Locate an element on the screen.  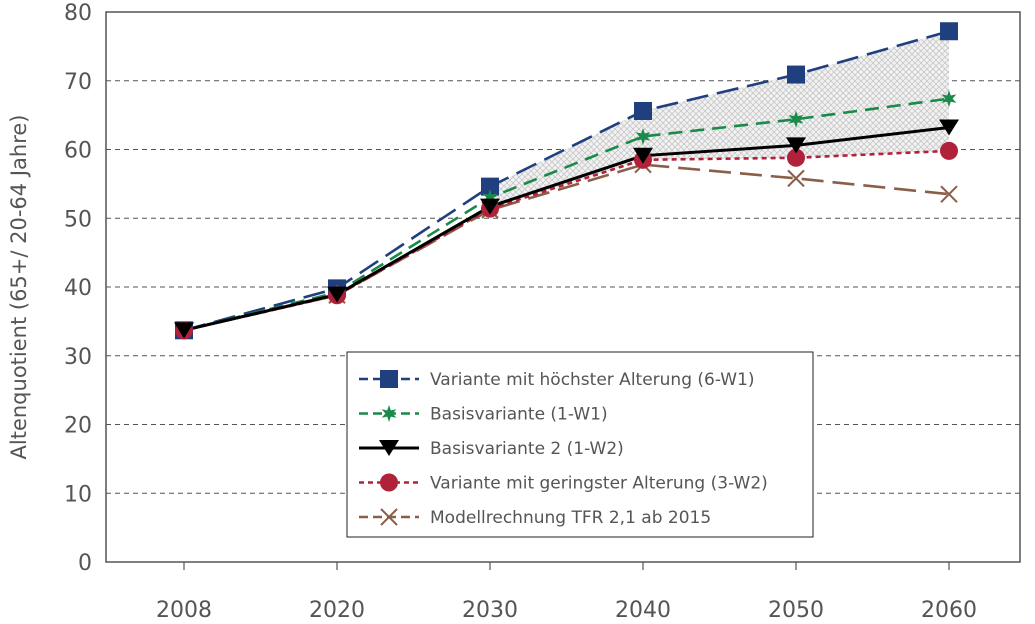
legend-label: Modellrechnung TFR 2,1 ab 2015 is located at coordinates (570, 518).